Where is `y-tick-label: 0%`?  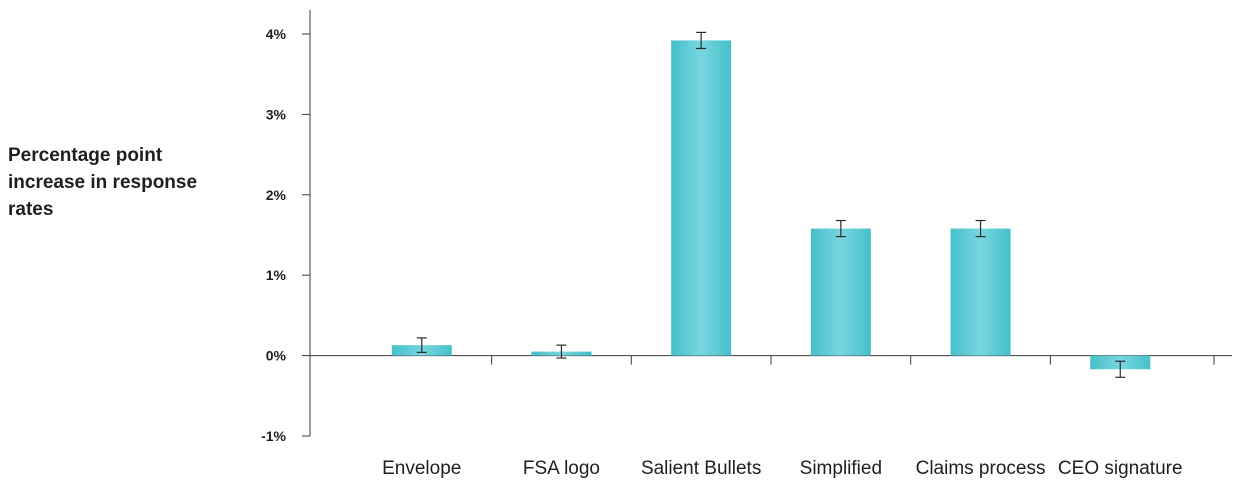 y-tick-label: 0% is located at coordinates (276, 356).